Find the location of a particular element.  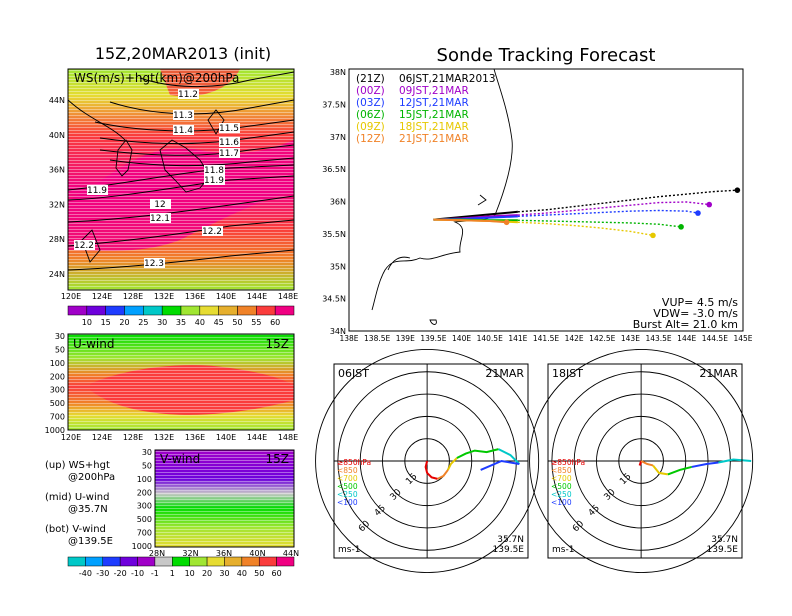

wind-colorbar-tick: -10 is located at coordinates (137, 573).